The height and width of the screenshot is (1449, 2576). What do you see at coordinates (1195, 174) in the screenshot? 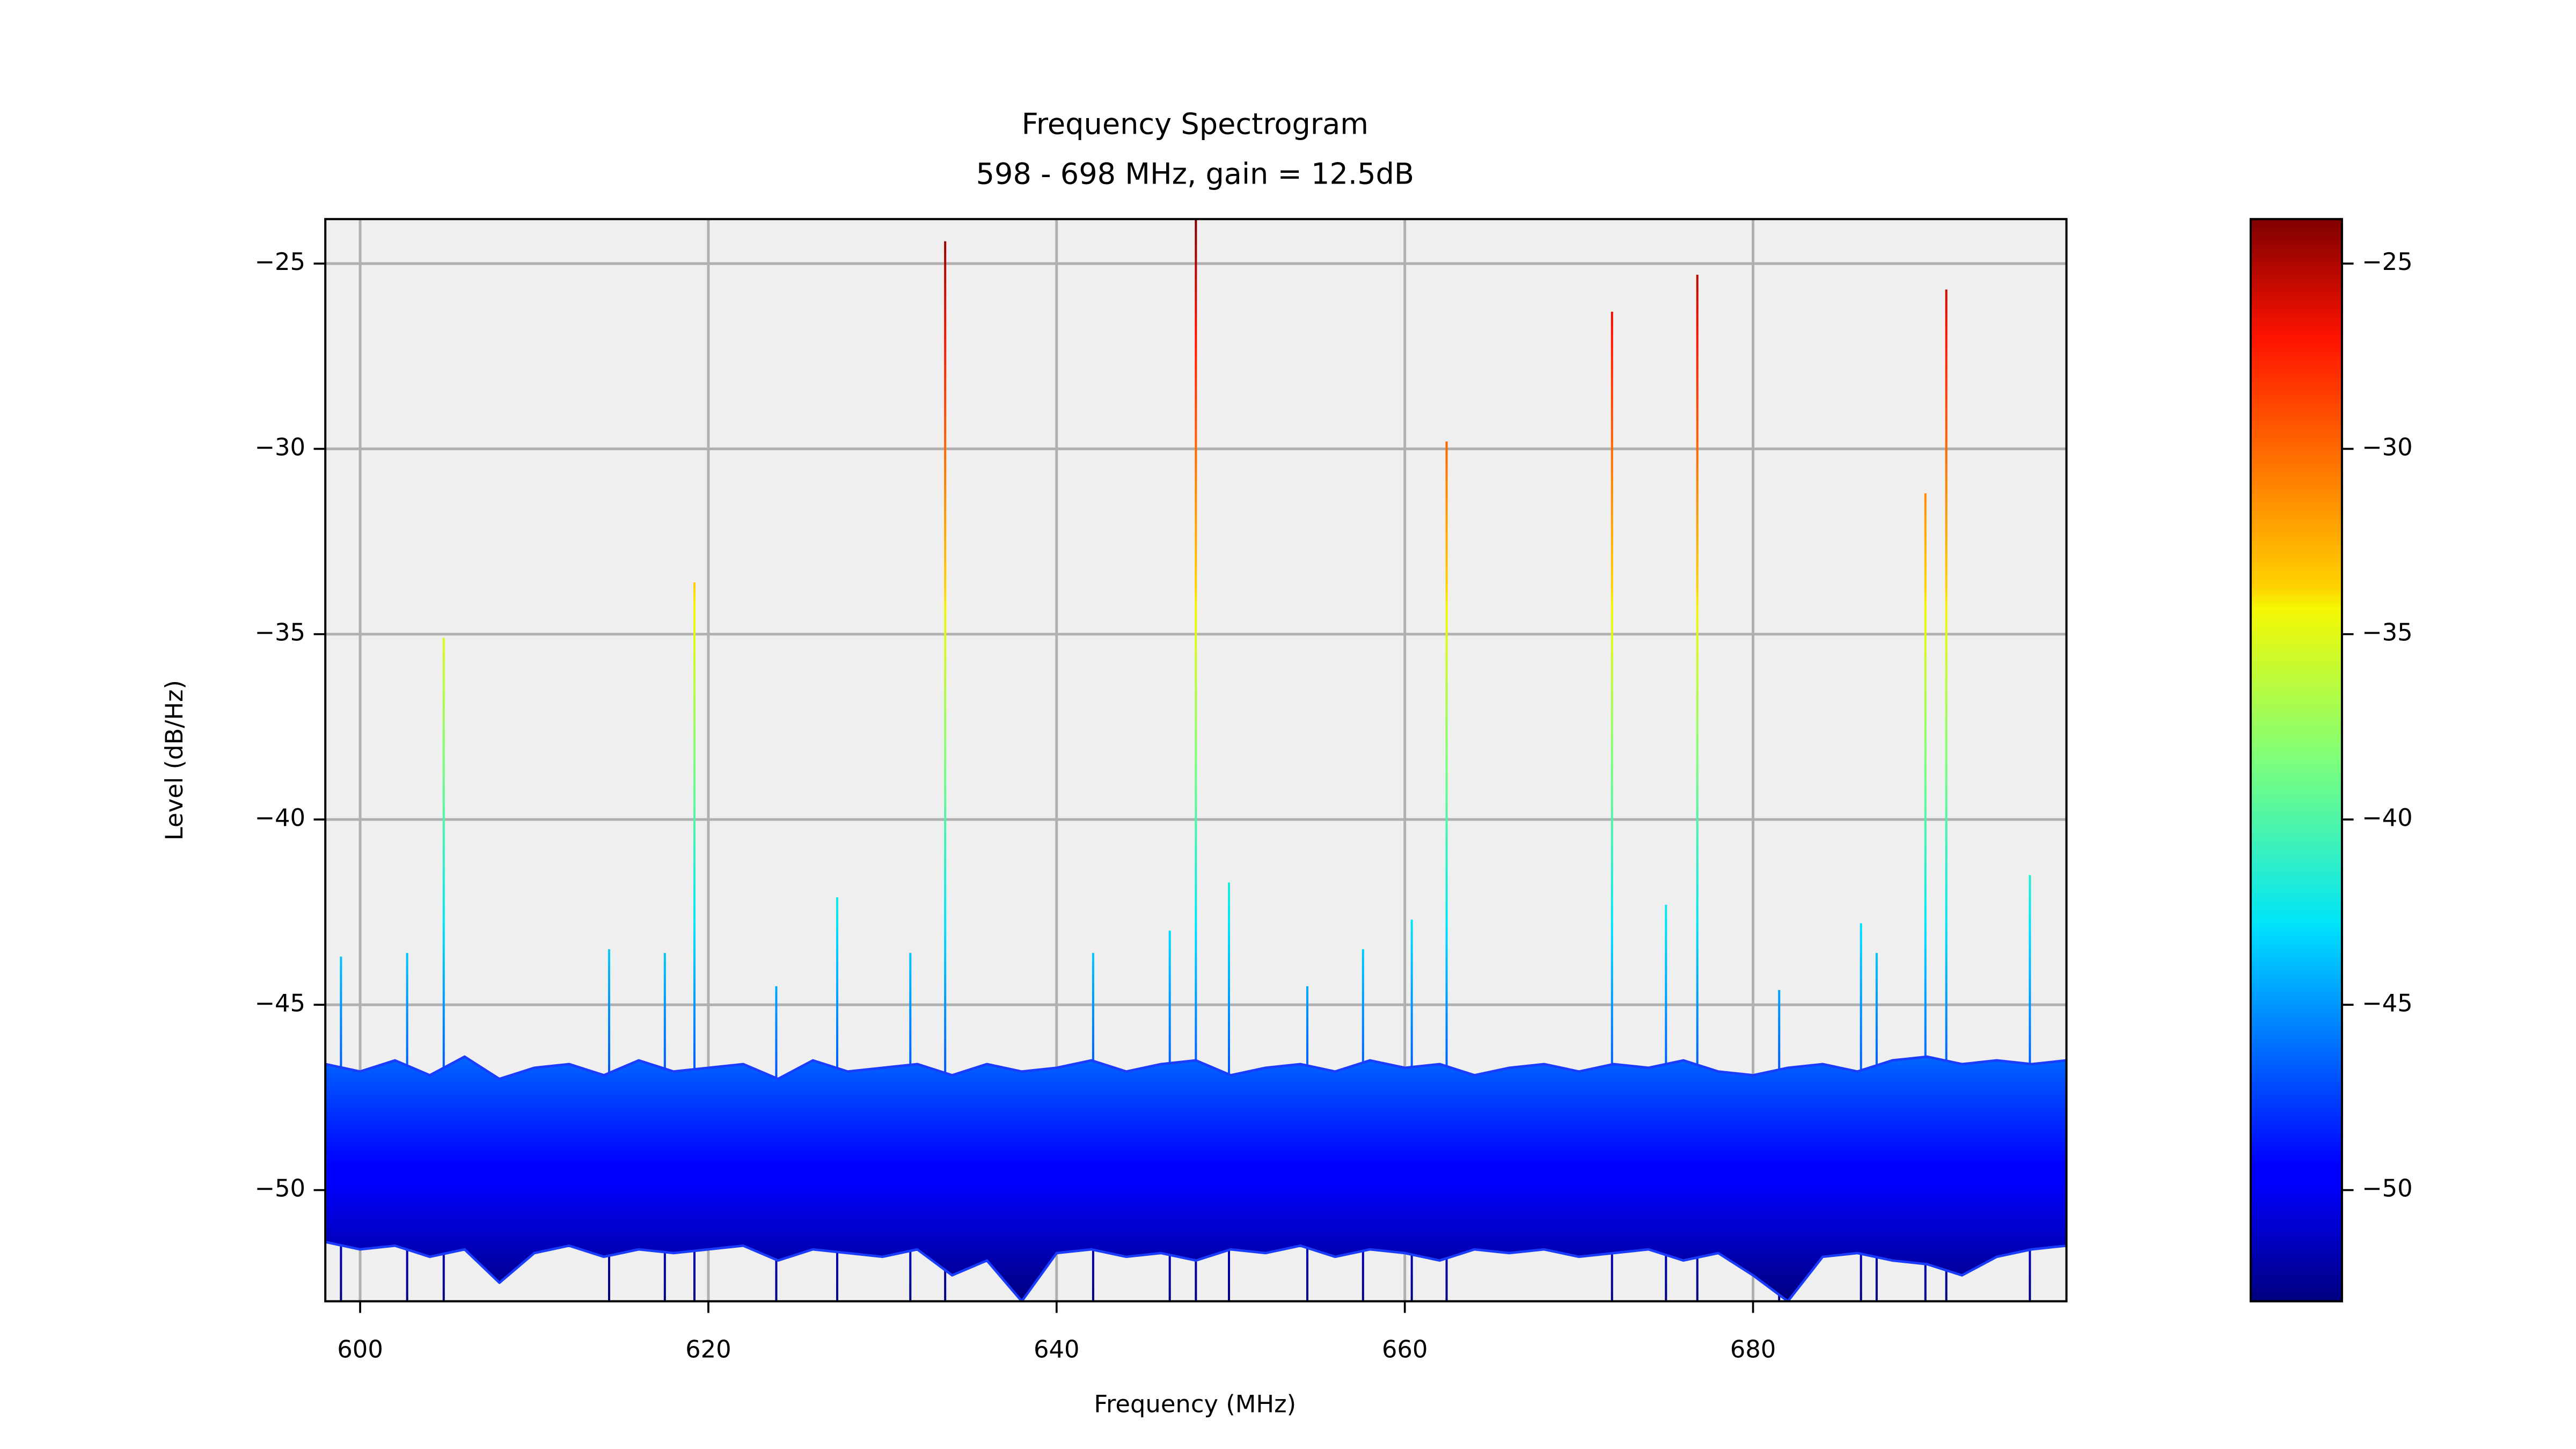
I see `chart-subtitle: 598 - 698 MHz, gain = 12.5dB` at bounding box center [1195, 174].